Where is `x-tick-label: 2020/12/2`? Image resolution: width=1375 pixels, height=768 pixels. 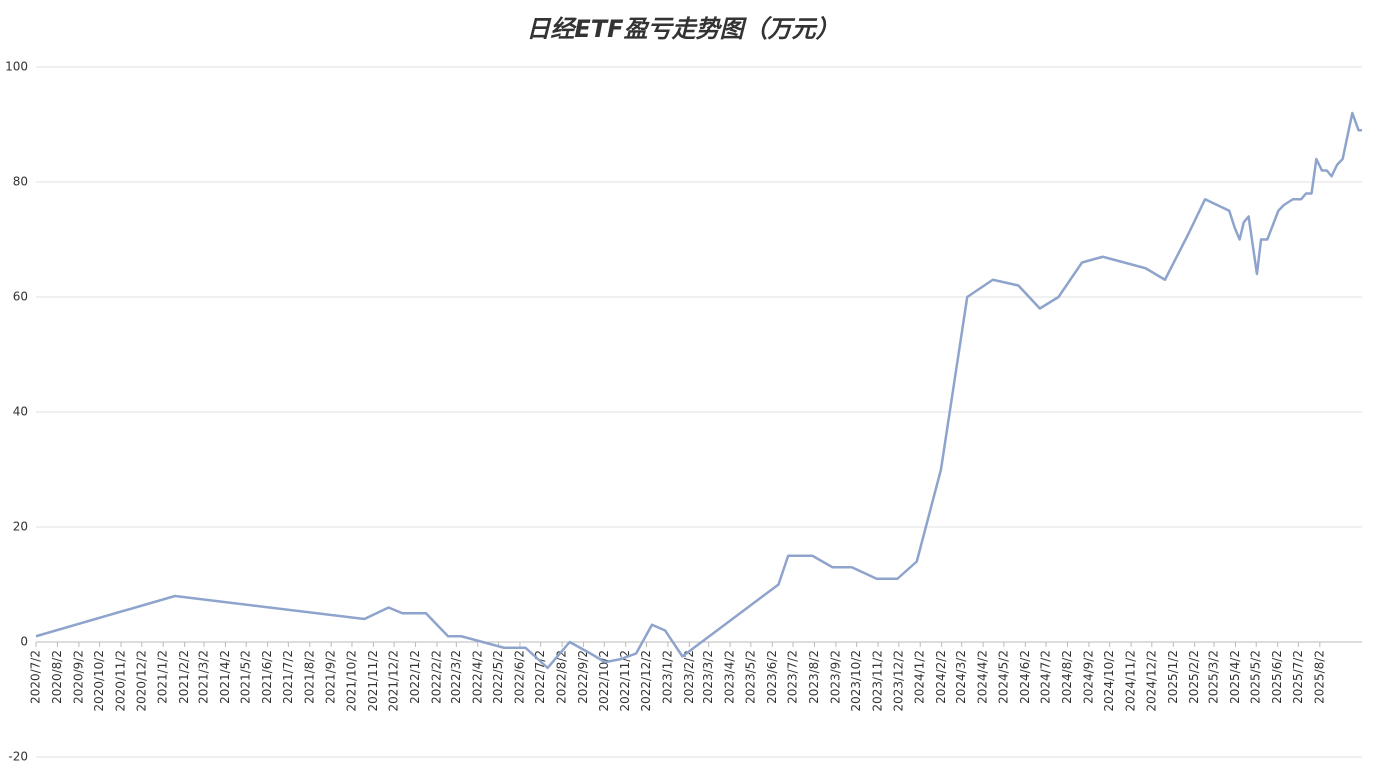 x-tick-label: 2020/12/2 is located at coordinates (141, 681).